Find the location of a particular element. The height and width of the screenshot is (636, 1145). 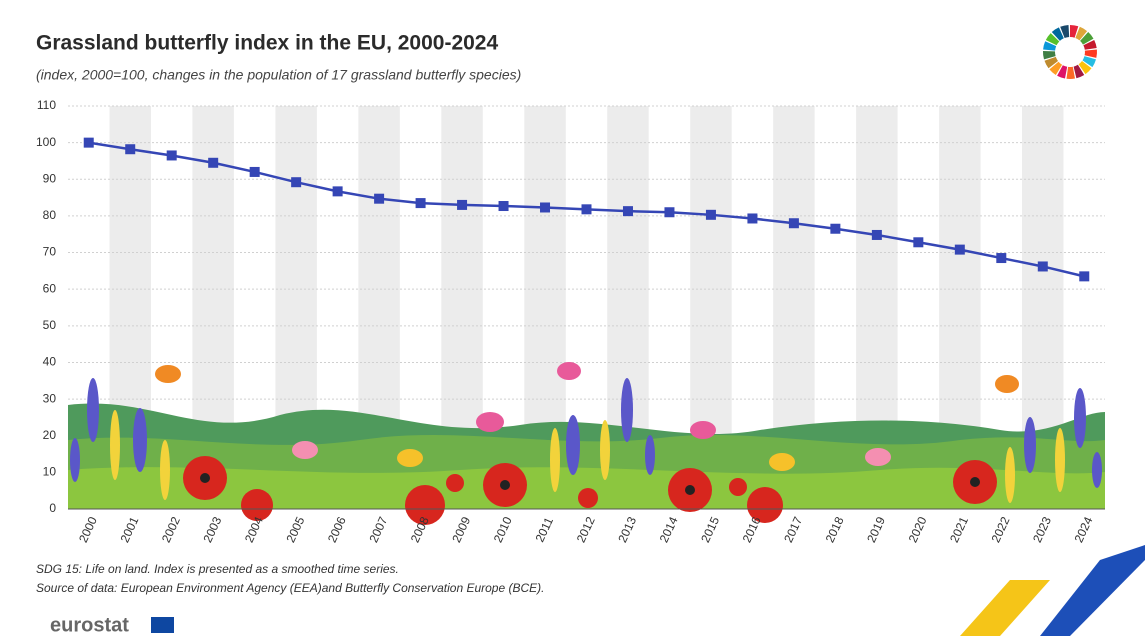

wheat is located at coordinates (587, 456).